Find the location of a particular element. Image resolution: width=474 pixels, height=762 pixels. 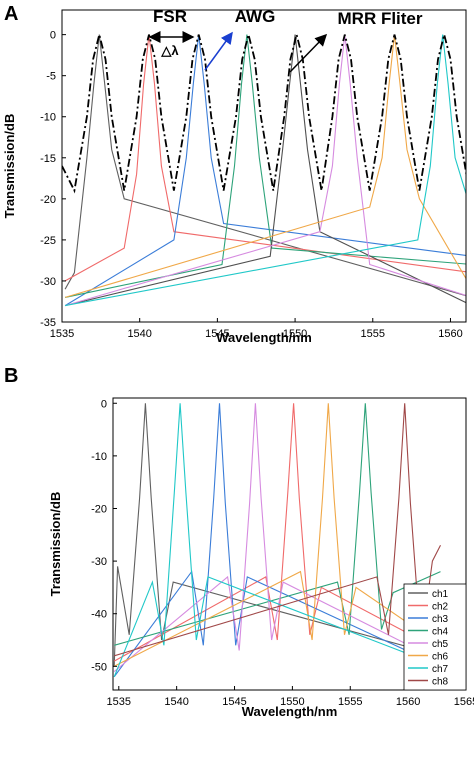

legend-label: ch7 is located at coordinates (440, 669).